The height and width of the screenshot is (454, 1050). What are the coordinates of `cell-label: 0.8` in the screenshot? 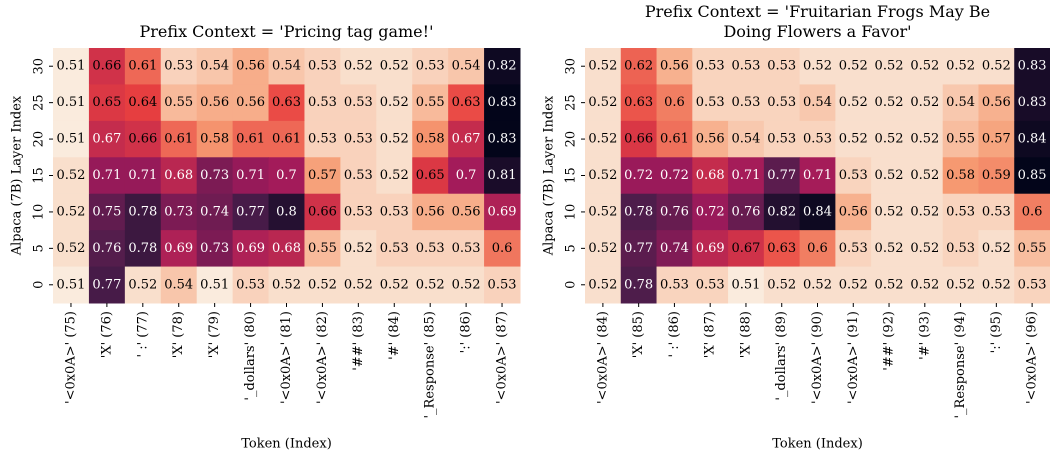 It's located at (286, 211).